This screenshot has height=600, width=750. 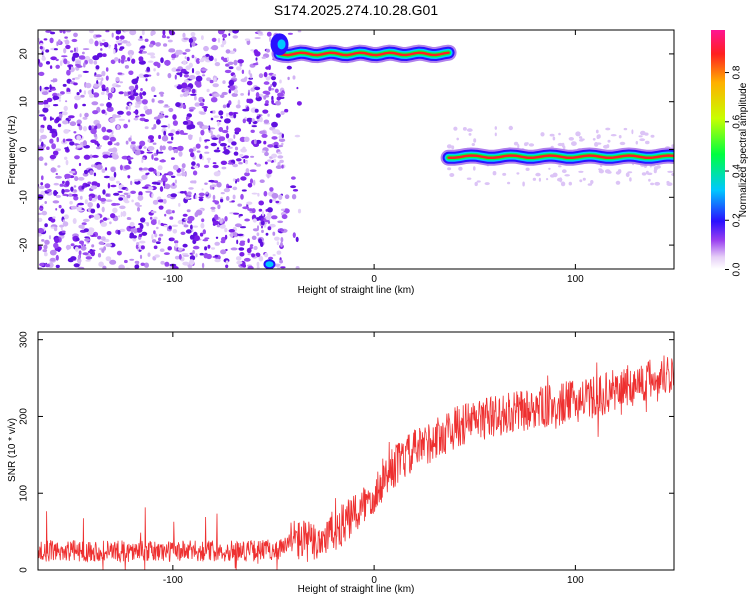 What do you see at coordinates (24, 102) in the screenshot?
I see `y-tick-label: 10` at bounding box center [24, 102].